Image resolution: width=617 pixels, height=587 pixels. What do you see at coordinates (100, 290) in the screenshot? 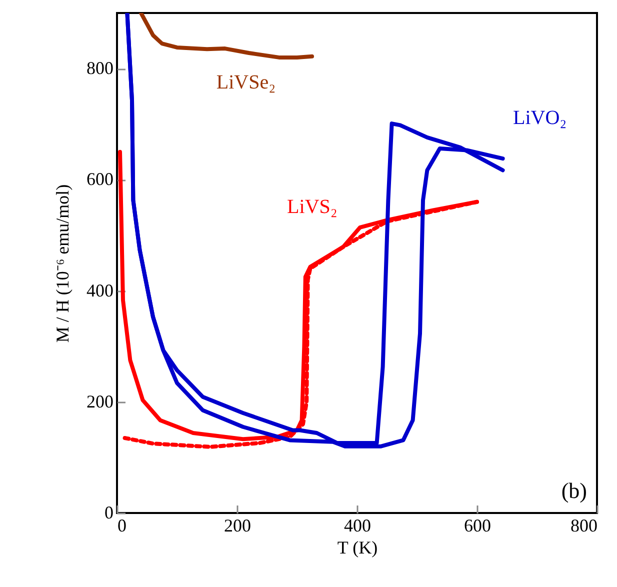
I see `y-tick-label: 400` at bounding box center [100, 290].